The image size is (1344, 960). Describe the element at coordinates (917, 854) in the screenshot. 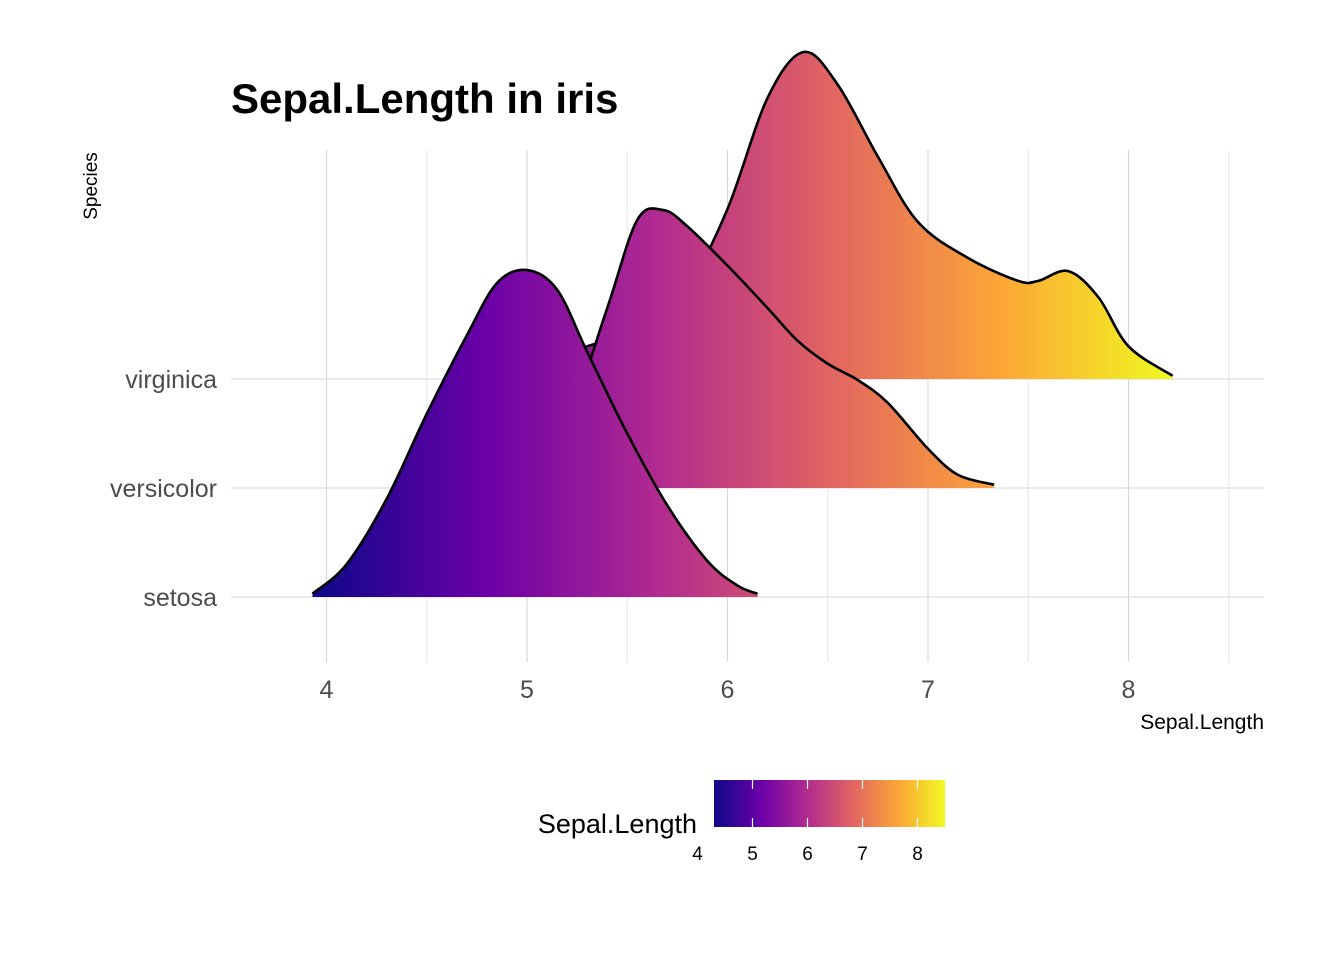

I see `colorbar-tick-label: 8` at that location.